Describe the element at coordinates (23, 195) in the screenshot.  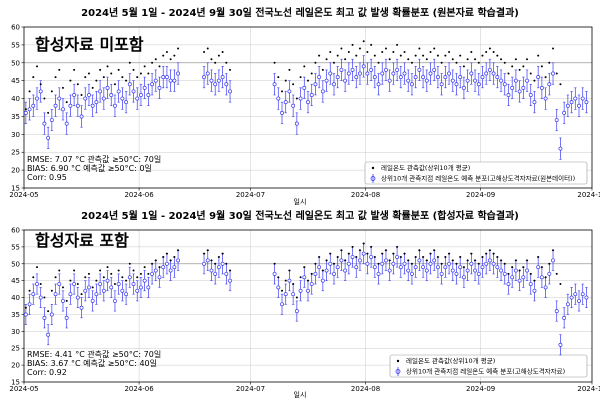
I see `x-tick-label: 2024-05` at that location.